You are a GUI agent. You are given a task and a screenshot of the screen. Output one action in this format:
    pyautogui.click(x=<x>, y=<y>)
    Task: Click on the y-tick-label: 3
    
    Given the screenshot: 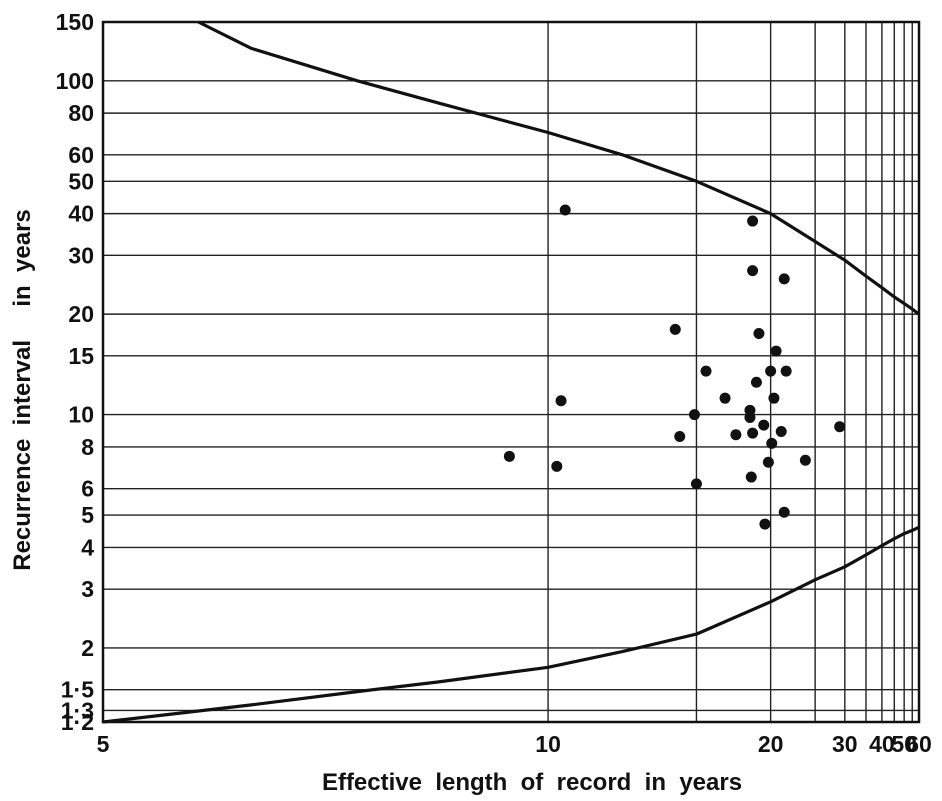 What is the action you would take?
    pyautogui.click(x=87, y=589)
    